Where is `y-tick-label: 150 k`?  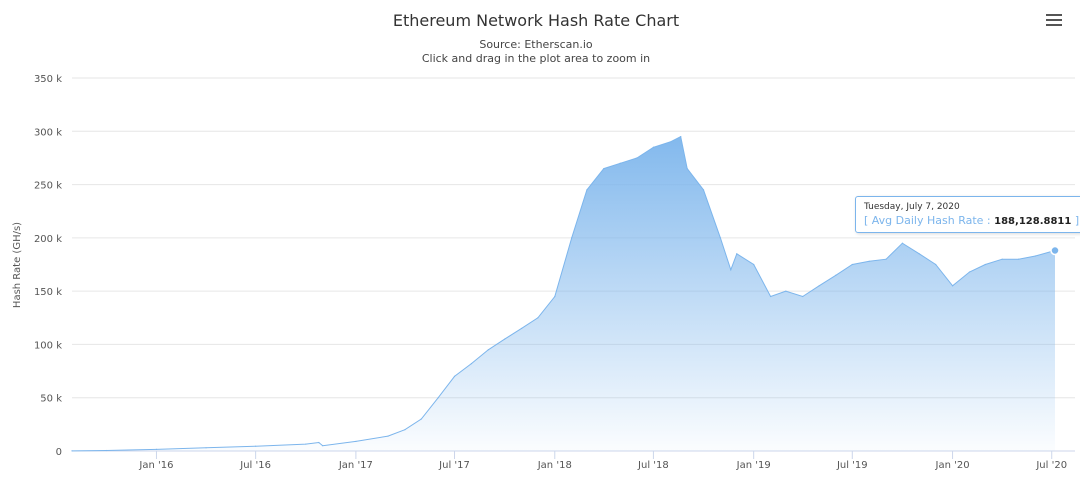 y-tick-label: 150 k is located at coordinates (48, 292).